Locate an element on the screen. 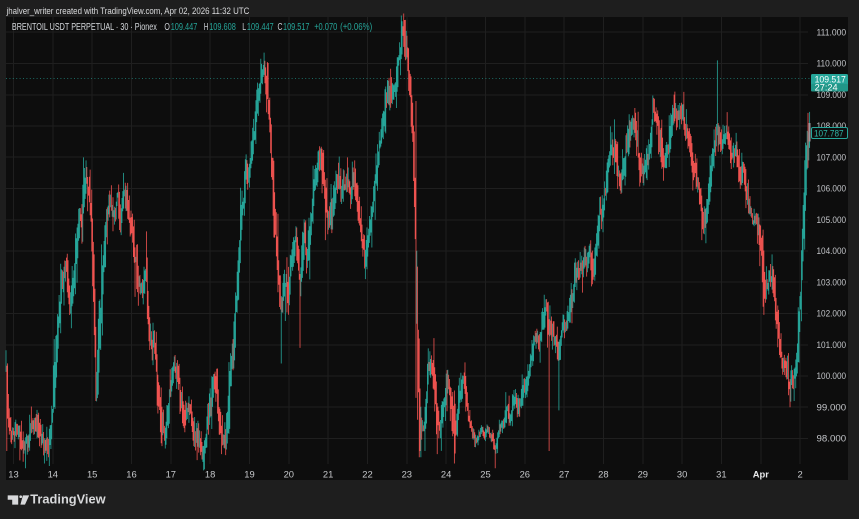  svg-text: 102.000 is located at coordinates (832, 314).